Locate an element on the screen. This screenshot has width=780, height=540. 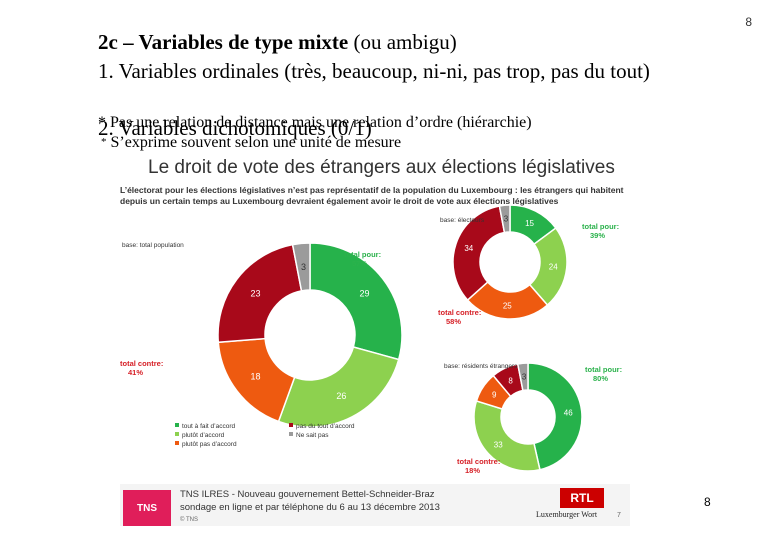
segment-value-label: 25 is located at coordinates (507, 305).